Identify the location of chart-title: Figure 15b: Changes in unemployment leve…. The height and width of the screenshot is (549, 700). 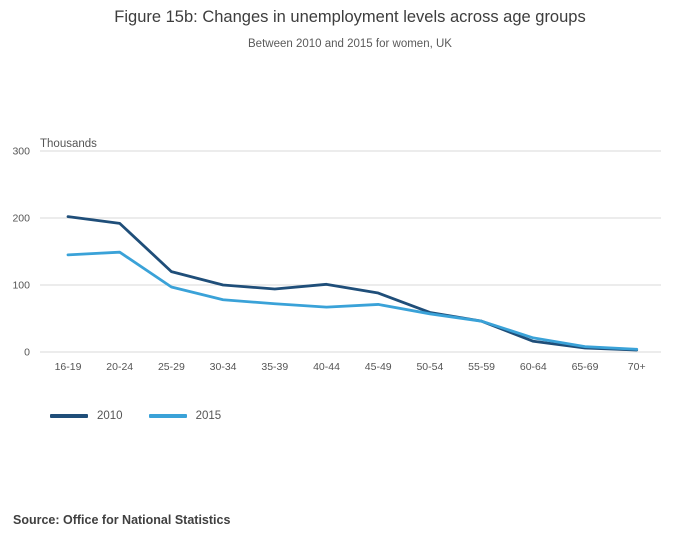
(350, 17).